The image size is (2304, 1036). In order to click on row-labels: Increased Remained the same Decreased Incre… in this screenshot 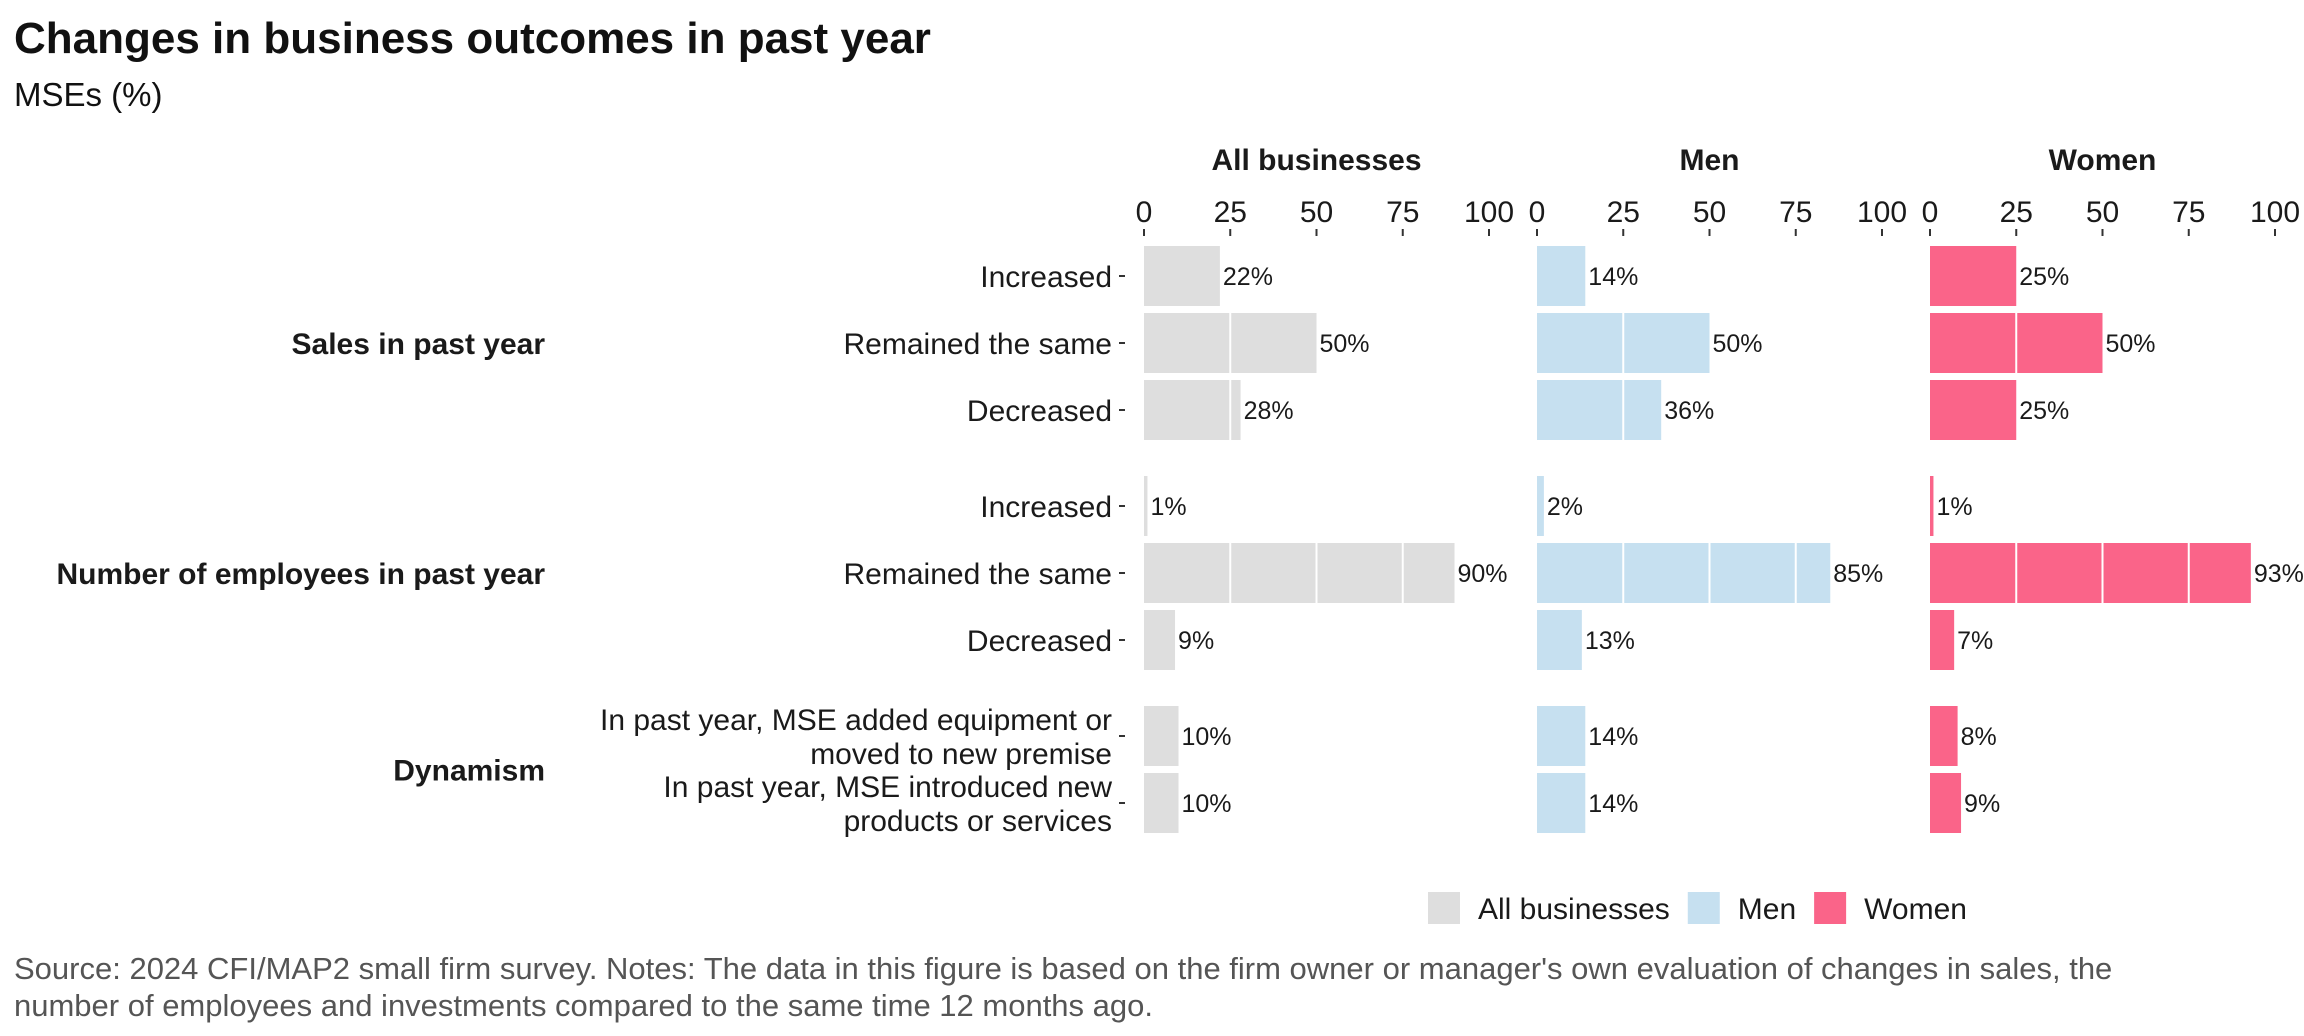, I will do `click(856, 549)`.